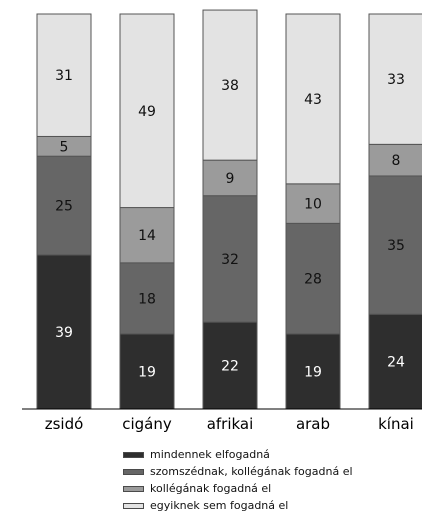 This screenshot has width=422, height=525. I want to click on data-label: 39, so click(64, 333).